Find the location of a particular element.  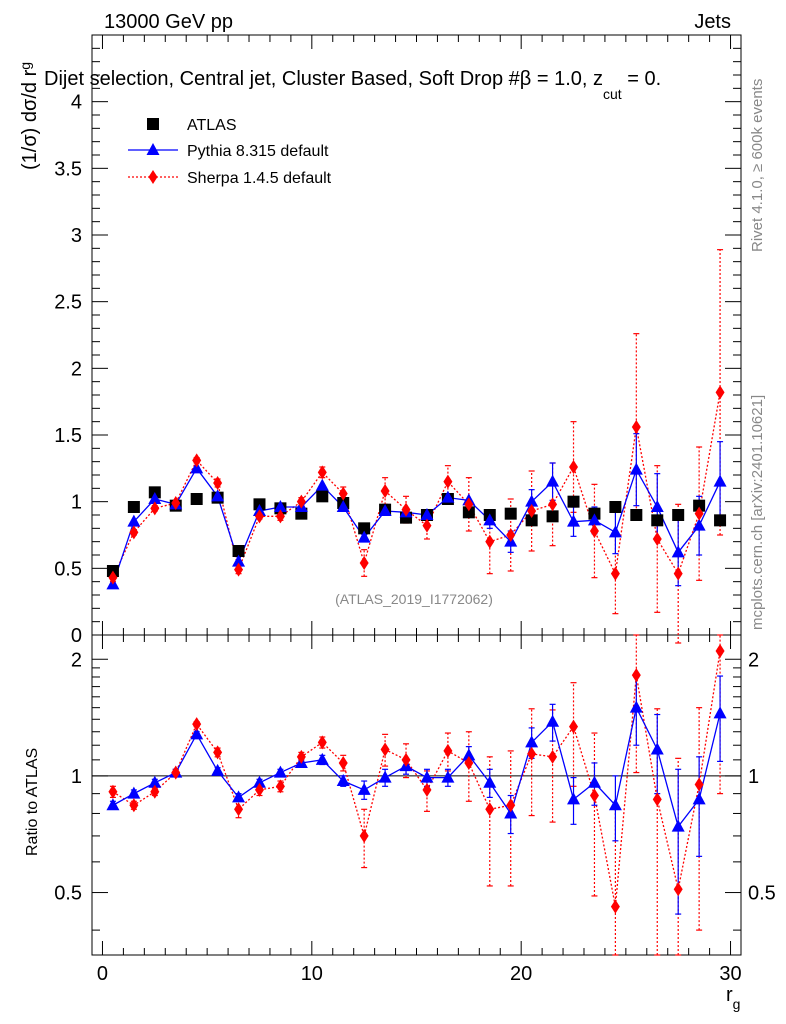

main-y-tick-label: 2.5 is located at coordinates (68, 303).